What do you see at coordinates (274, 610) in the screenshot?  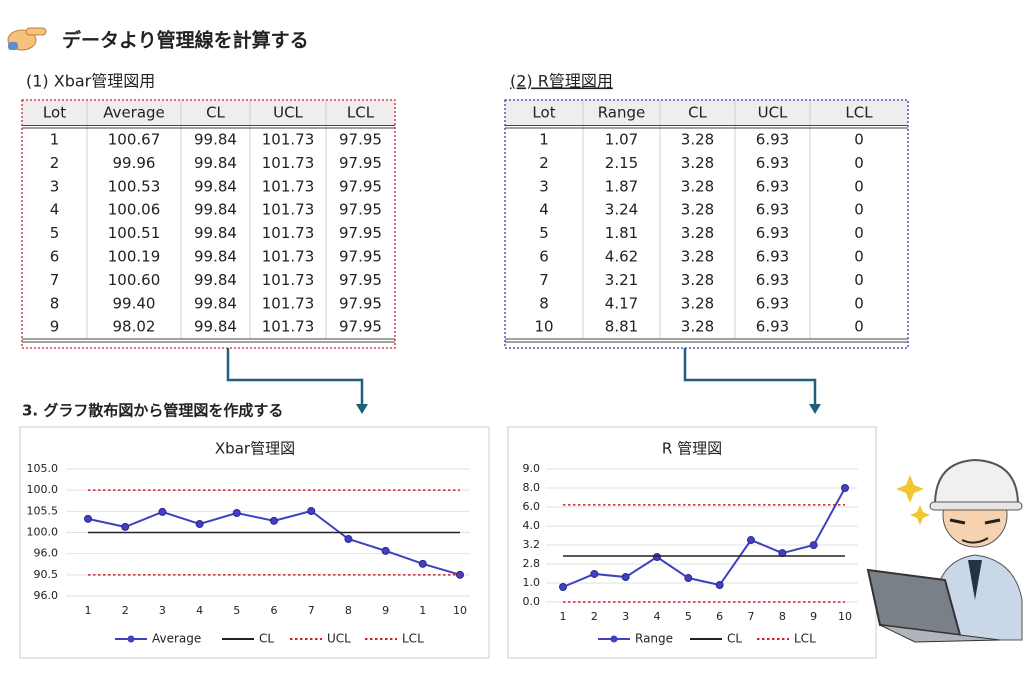 I see `x-tick-label: 6` at bounding box center [274, 610].